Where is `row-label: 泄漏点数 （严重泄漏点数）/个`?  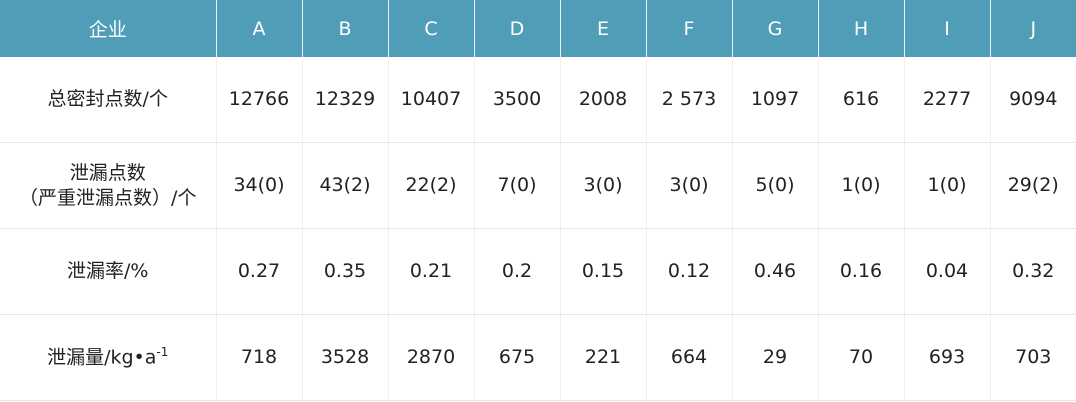 row-label: 泄漏点数 （严重泄漏点数）/个 is located at coordinates (108, 185).